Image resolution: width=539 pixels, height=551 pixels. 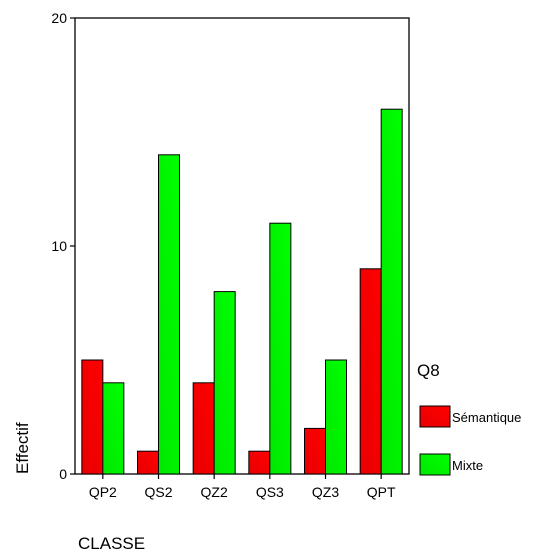 I want to click on bar-mixte-qp2, so click(x=113, y=428).